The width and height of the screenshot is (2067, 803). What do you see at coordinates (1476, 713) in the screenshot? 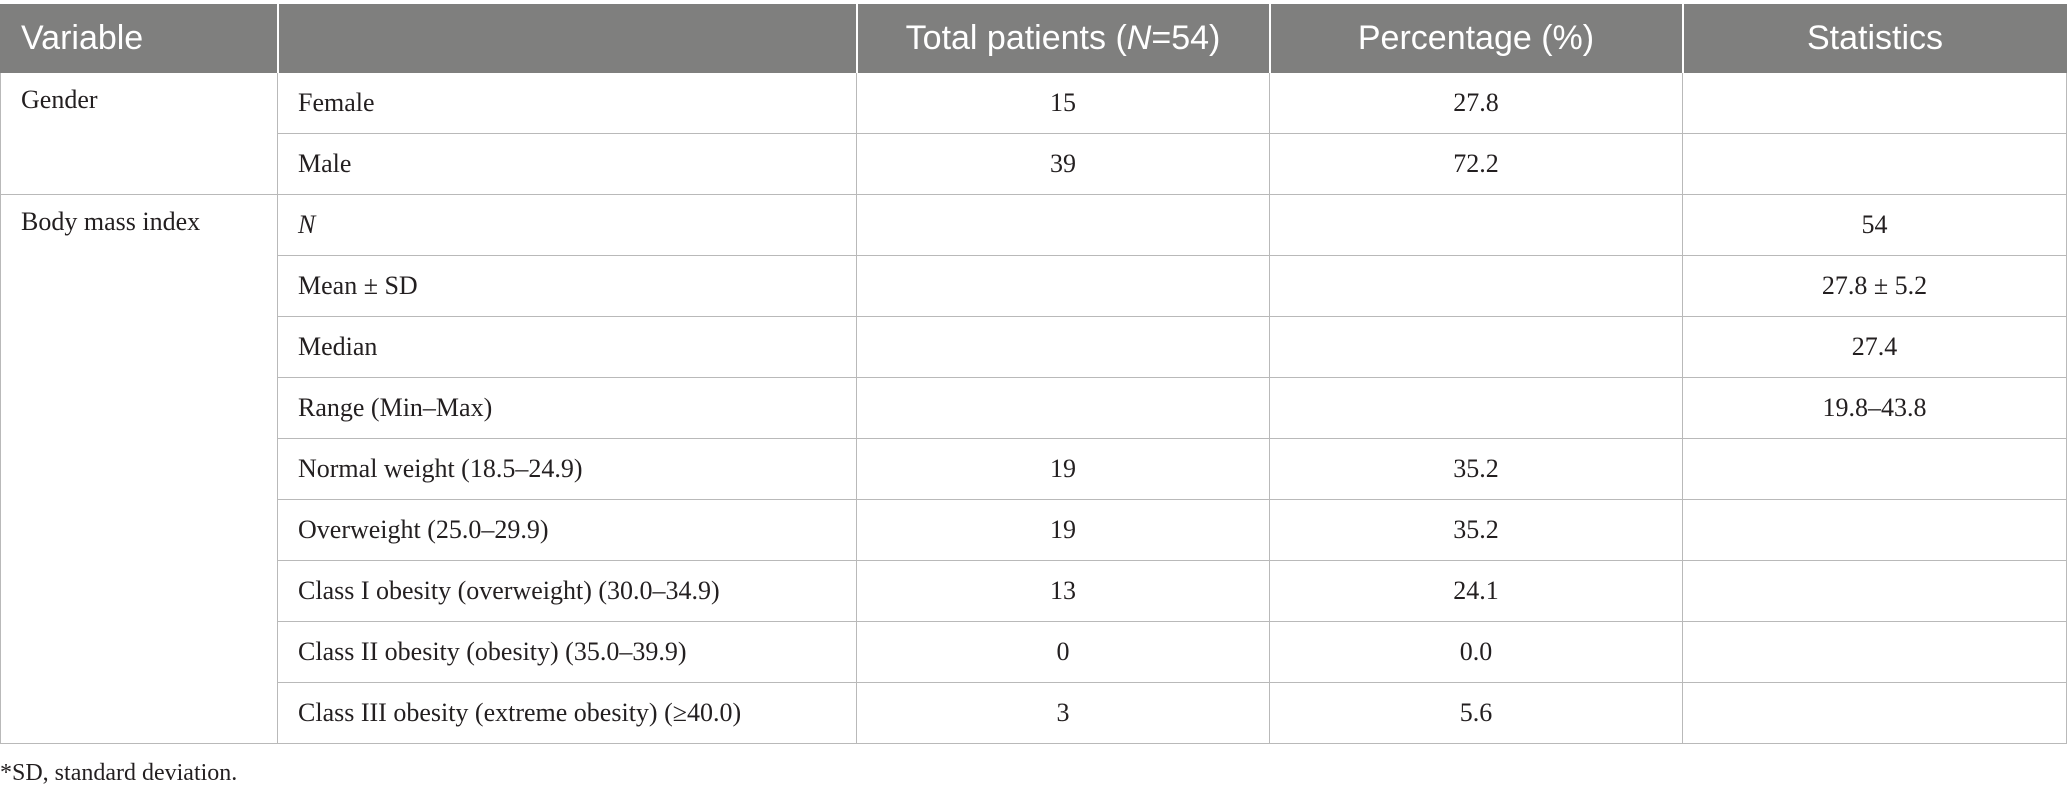
I see `cell-percentage: 5.6` at bounding box center [1476, 713].